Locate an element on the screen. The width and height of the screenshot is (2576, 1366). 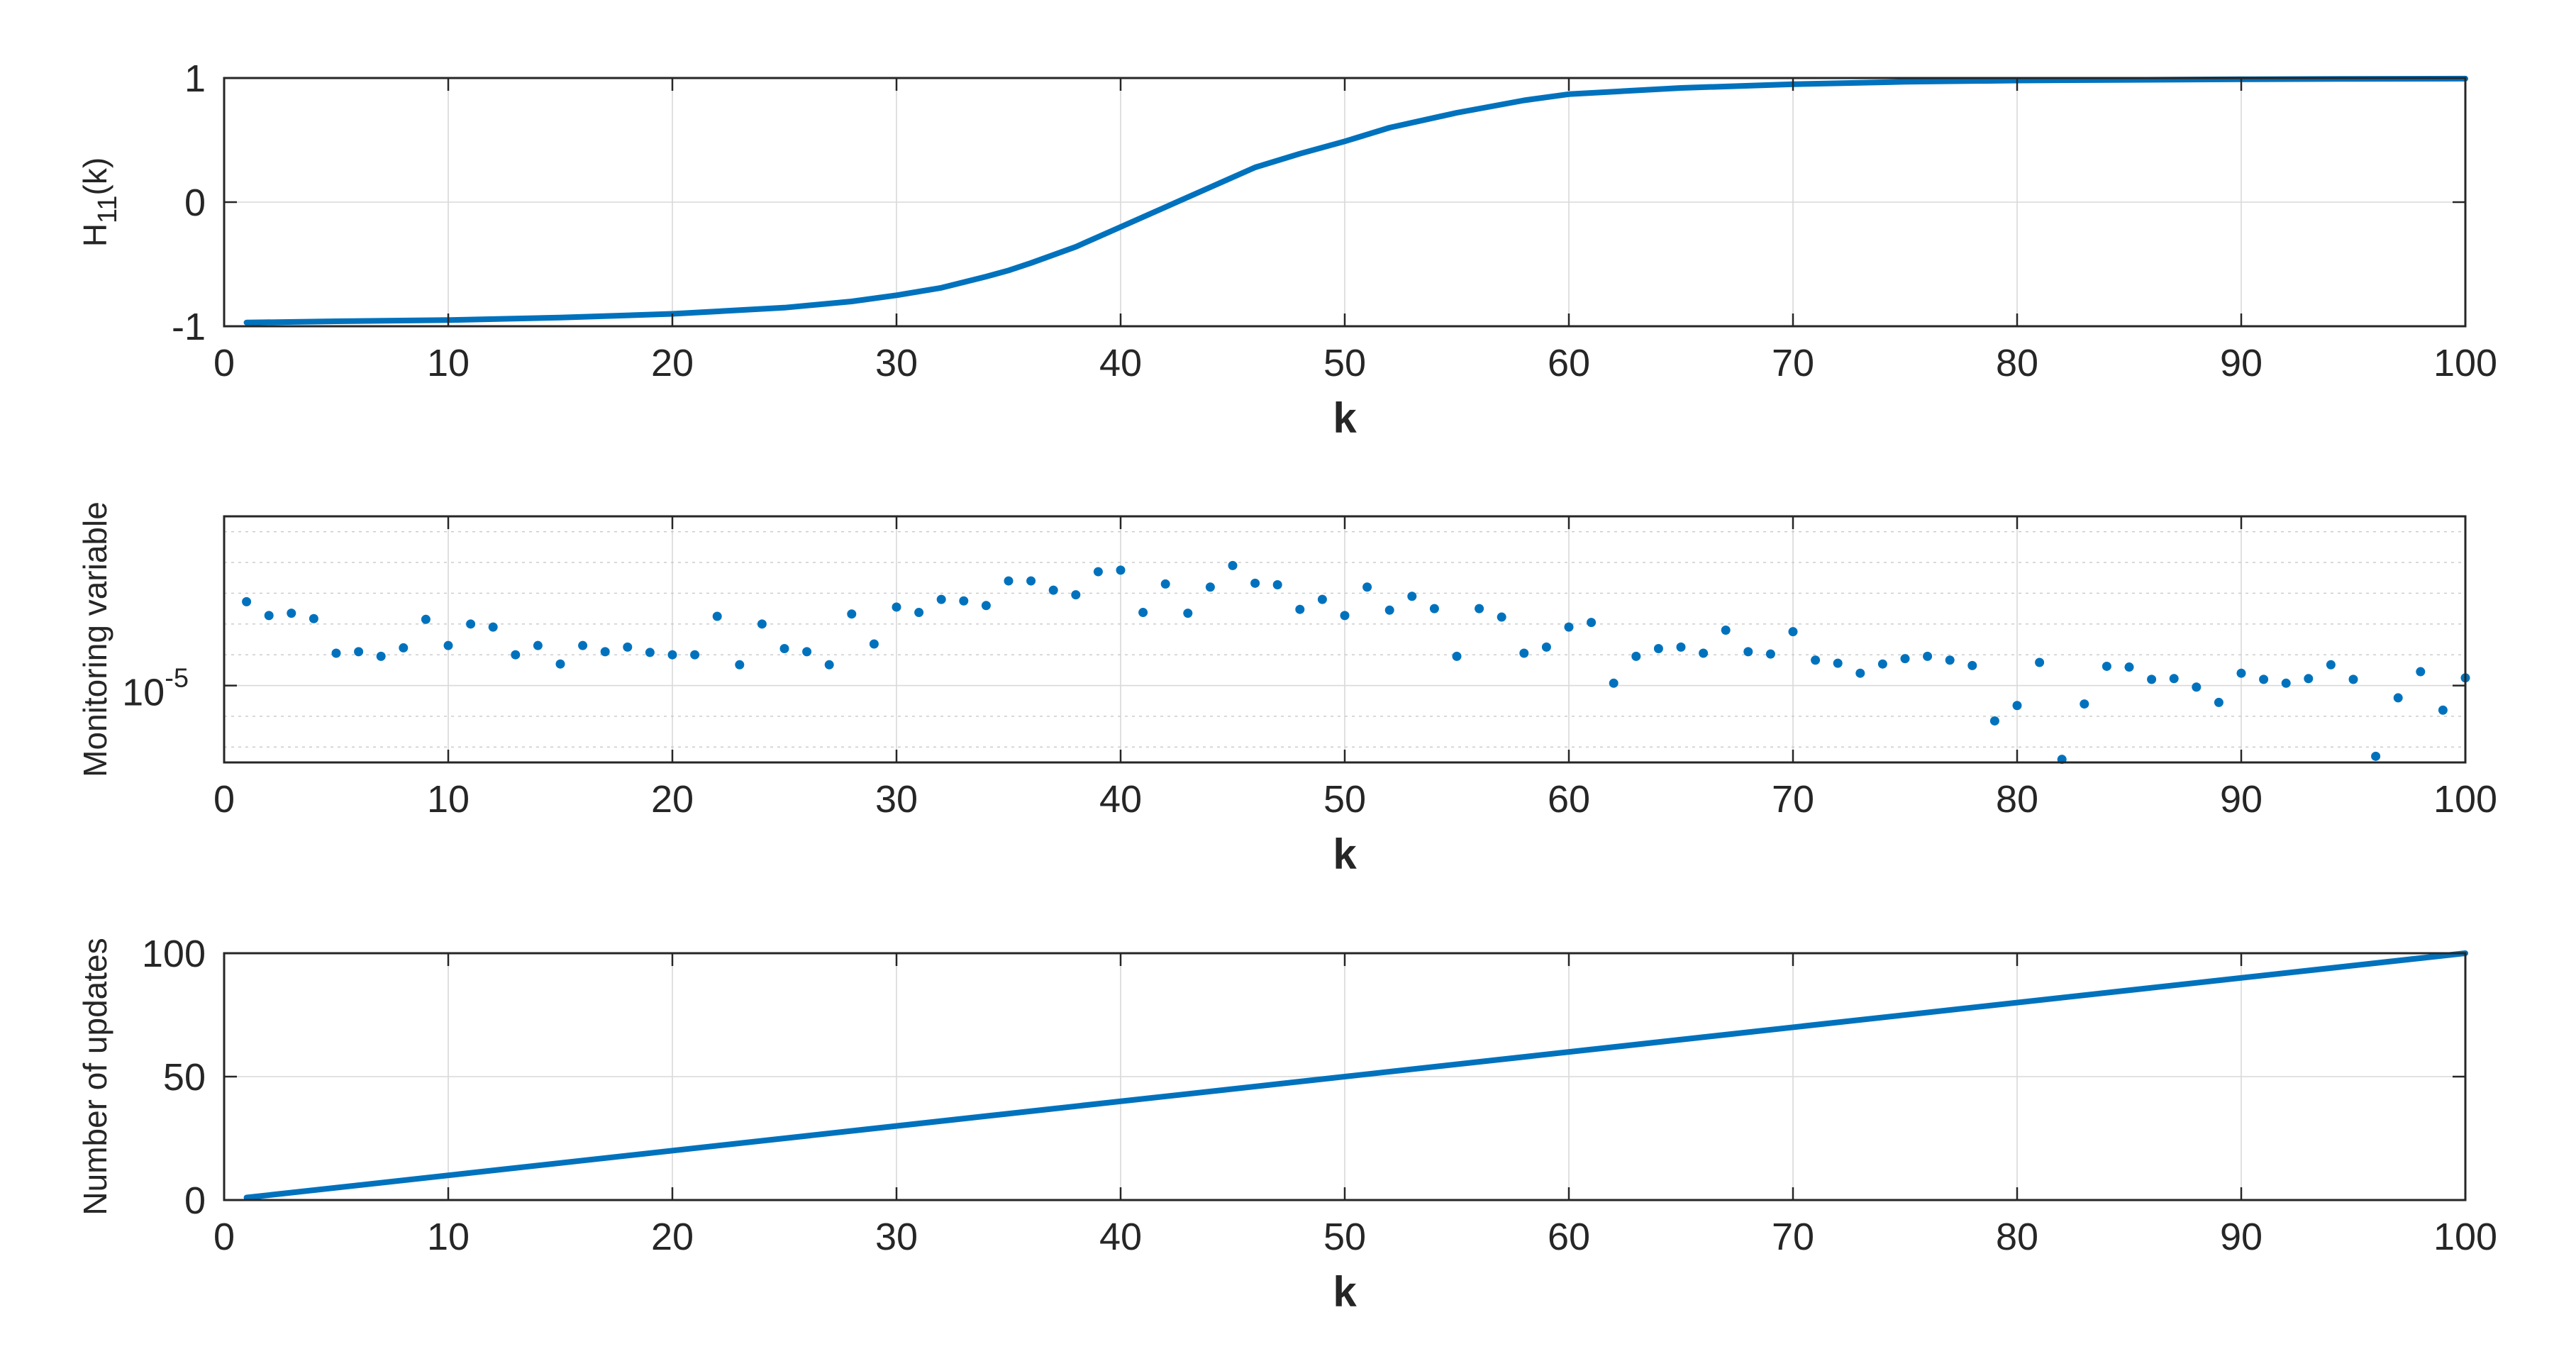
h11-y-tick-label: -1 is located at coordinates (189, 327).